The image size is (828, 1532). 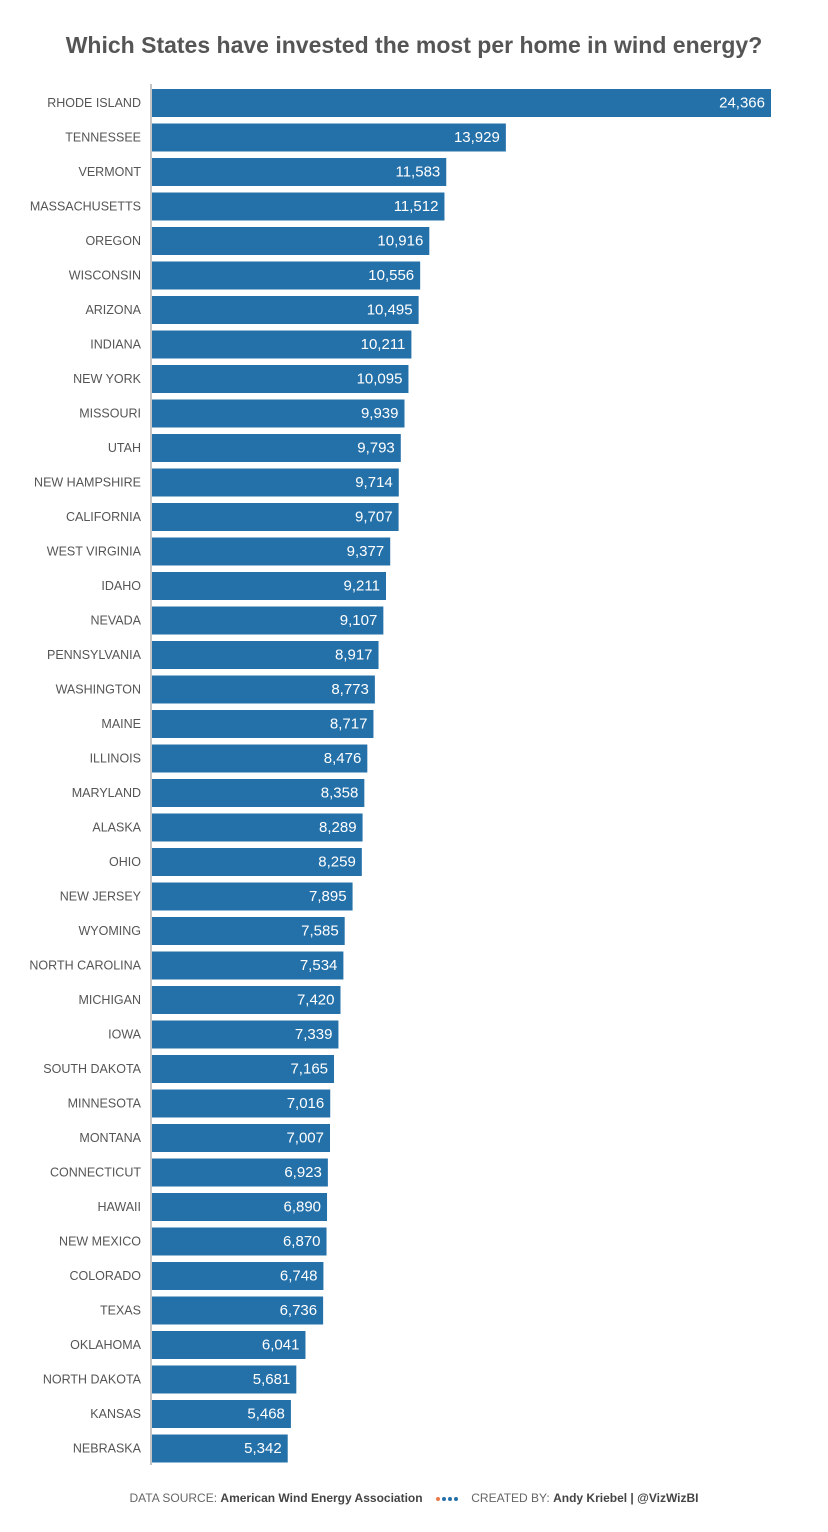 I want to click on bar-value-label: 8,358, so click(x=340, y=793).